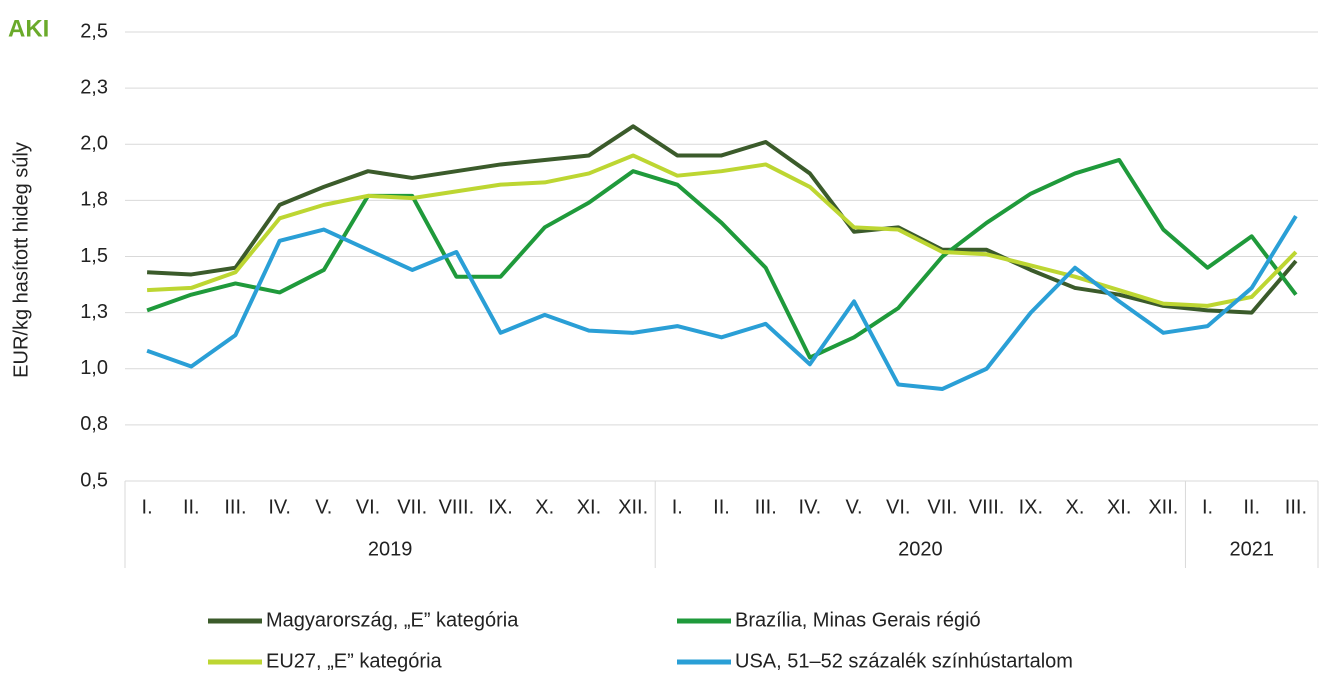  What do you see at coordinates (94, 256) in the screenshot?
I see `y-tick-label: 1,5` at bounding box center [94, 256].